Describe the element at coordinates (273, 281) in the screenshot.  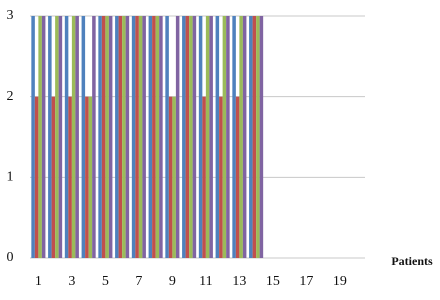
I see `x-tick-label: 15` at that location.